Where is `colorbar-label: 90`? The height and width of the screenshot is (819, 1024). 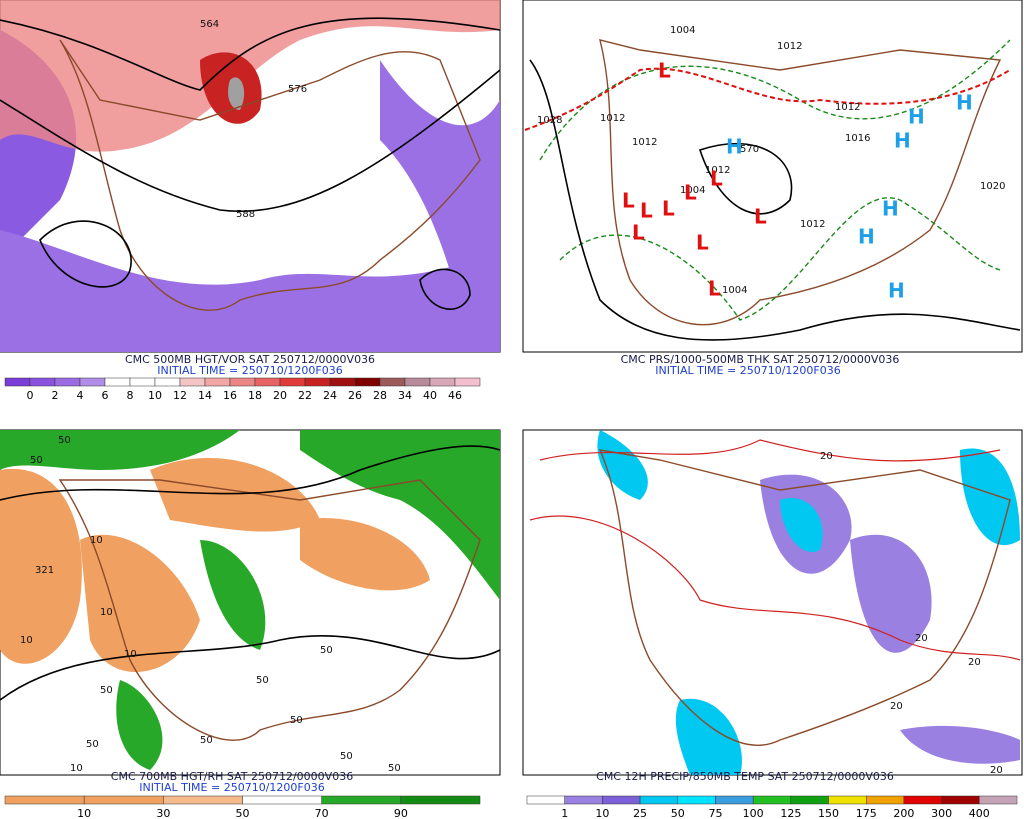 colorbar-label: 90 is located at coordinates (401, 813).